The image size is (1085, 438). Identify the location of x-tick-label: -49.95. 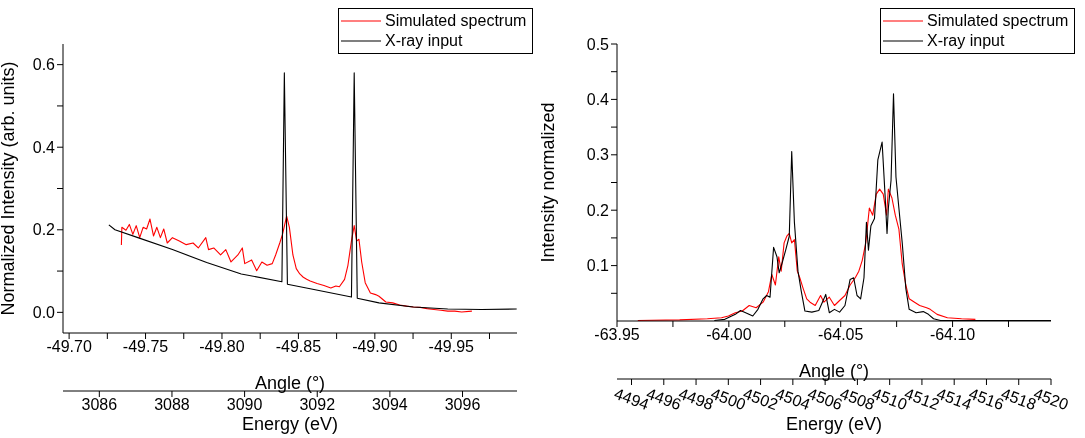
(451, 347).